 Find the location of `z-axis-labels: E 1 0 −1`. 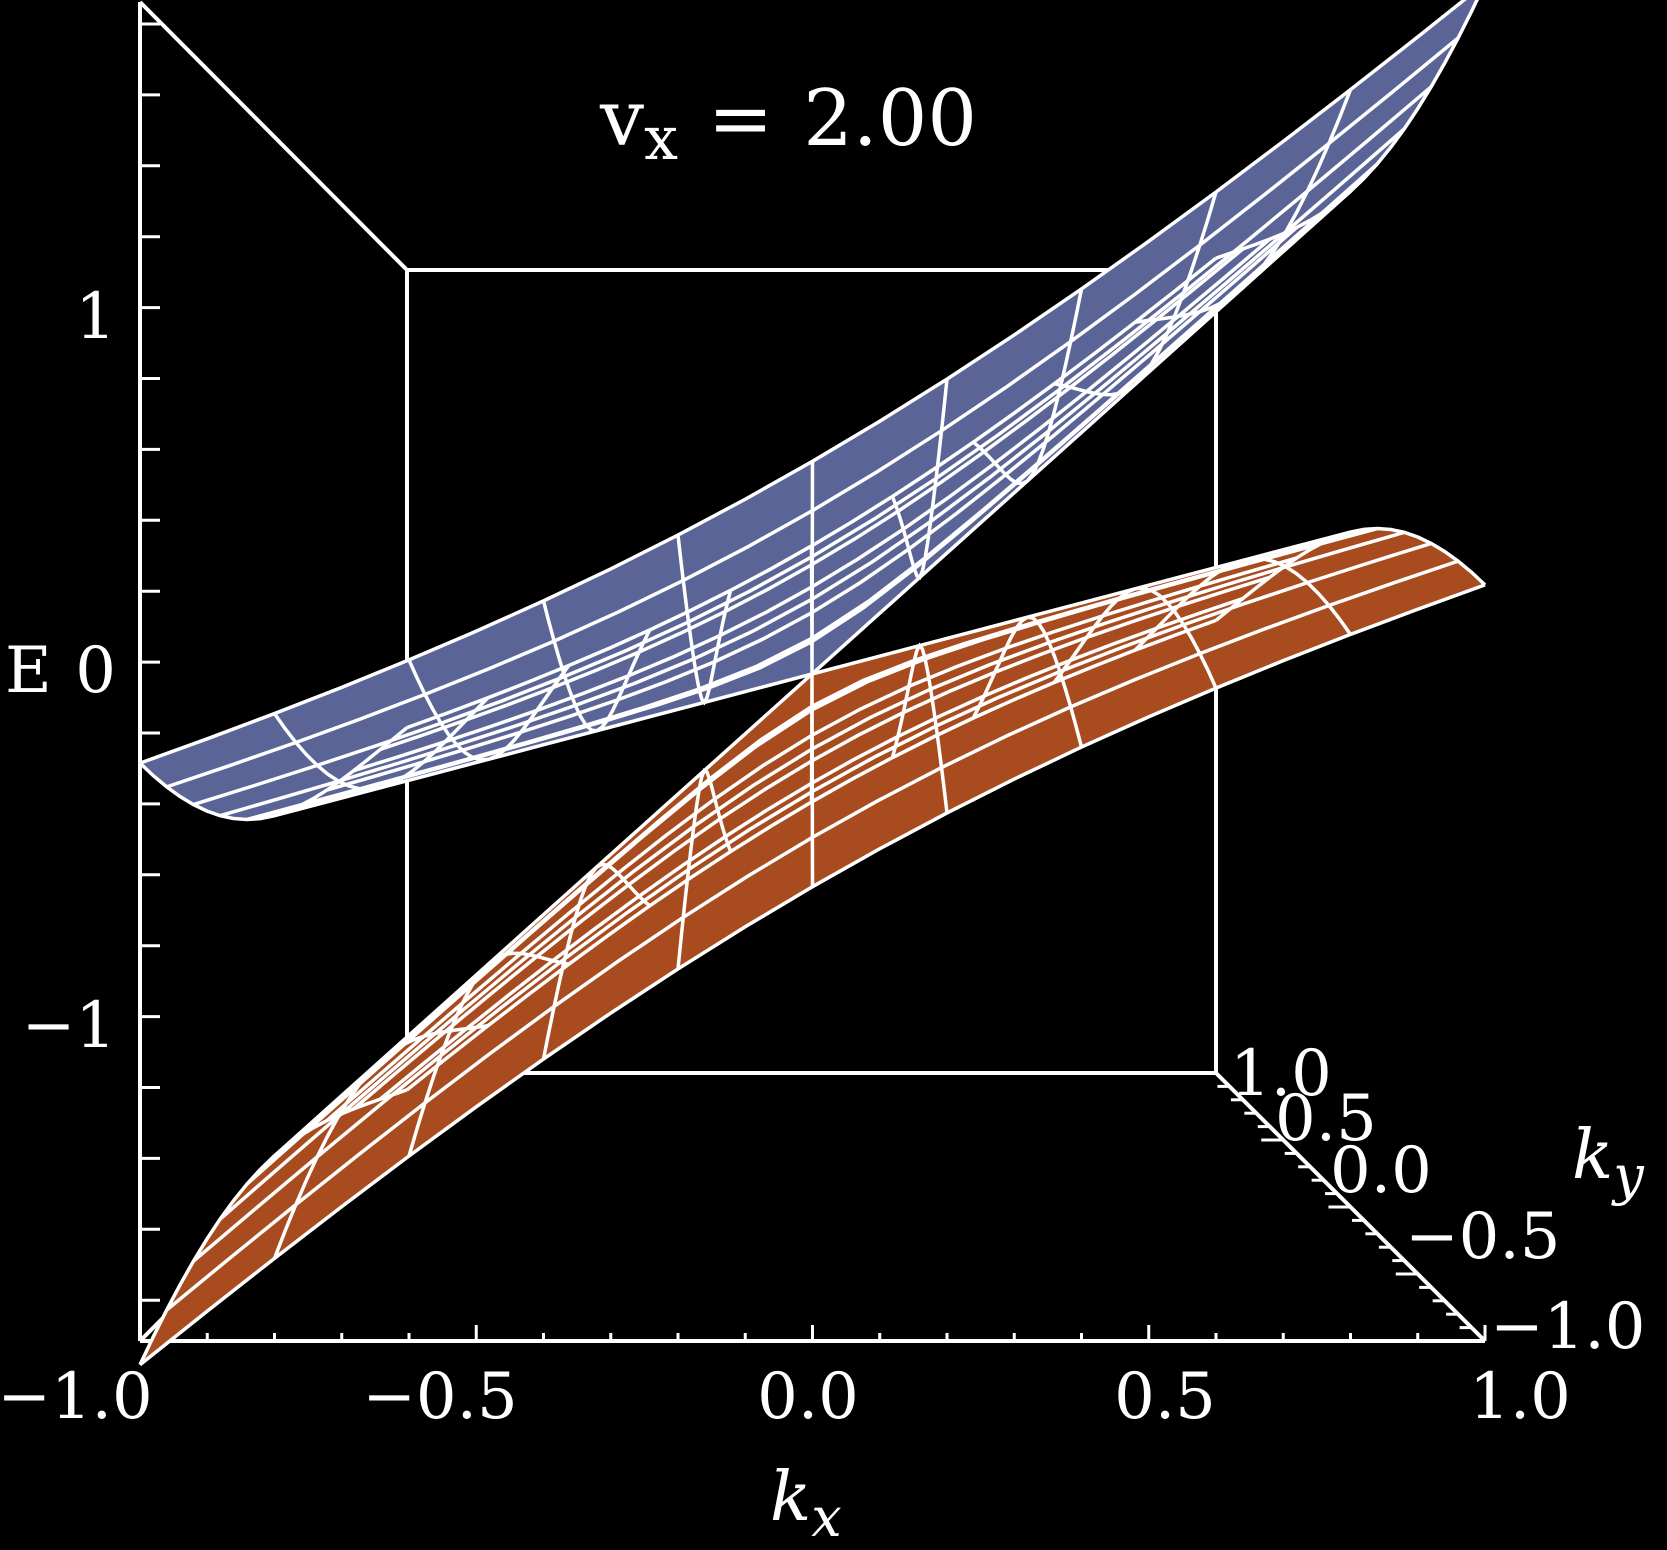

z-axis-labels: E 1 0 −1 is located at coordinates (60, 671).